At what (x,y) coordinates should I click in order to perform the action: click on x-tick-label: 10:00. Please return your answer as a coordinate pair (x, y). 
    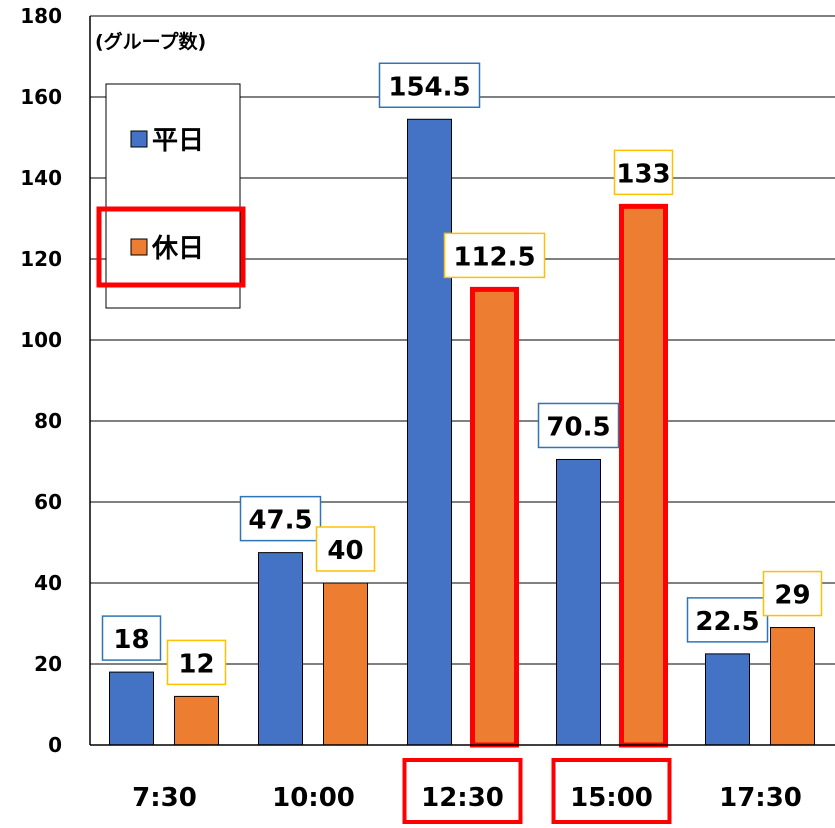
    Looking at the image, I should click on (313, 798).